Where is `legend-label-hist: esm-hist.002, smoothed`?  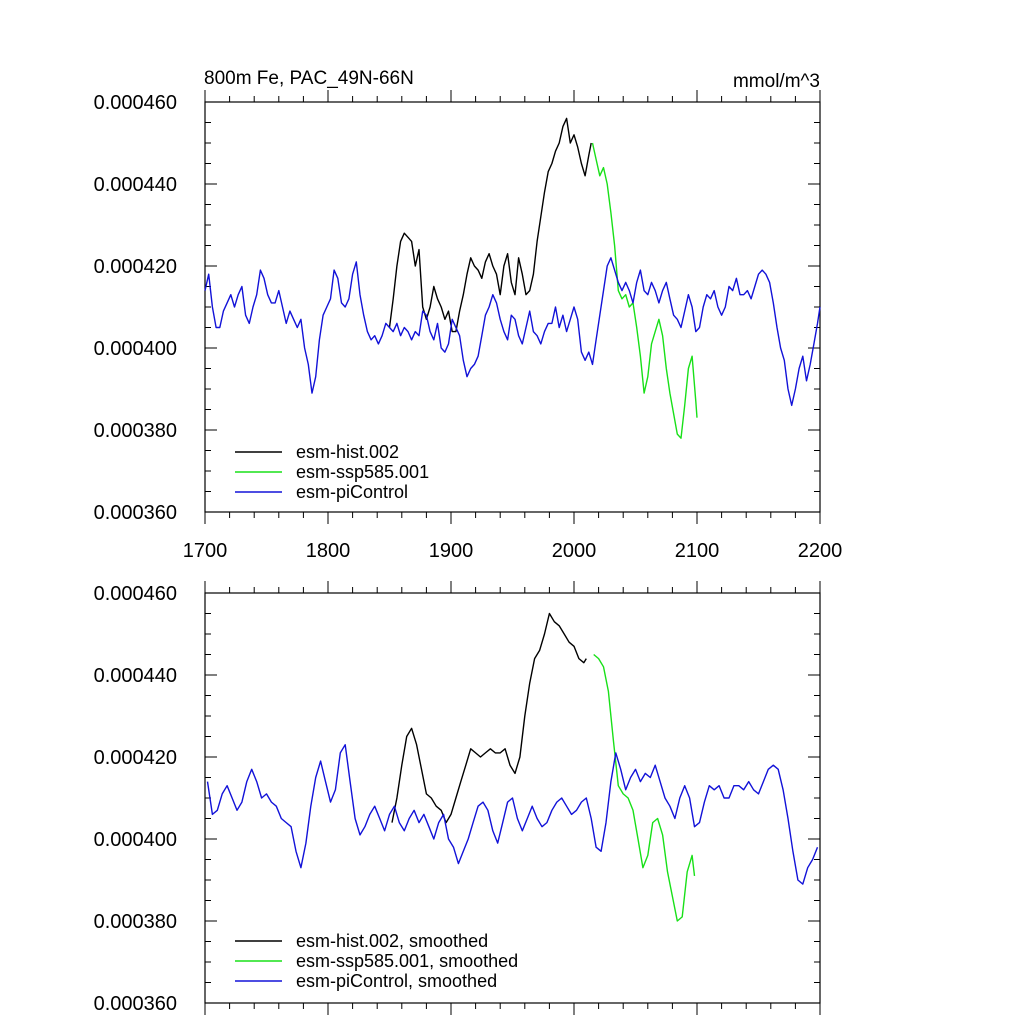 legend-label-hist: esm-hist.002, smoothed is located at coordinates (392, 941).